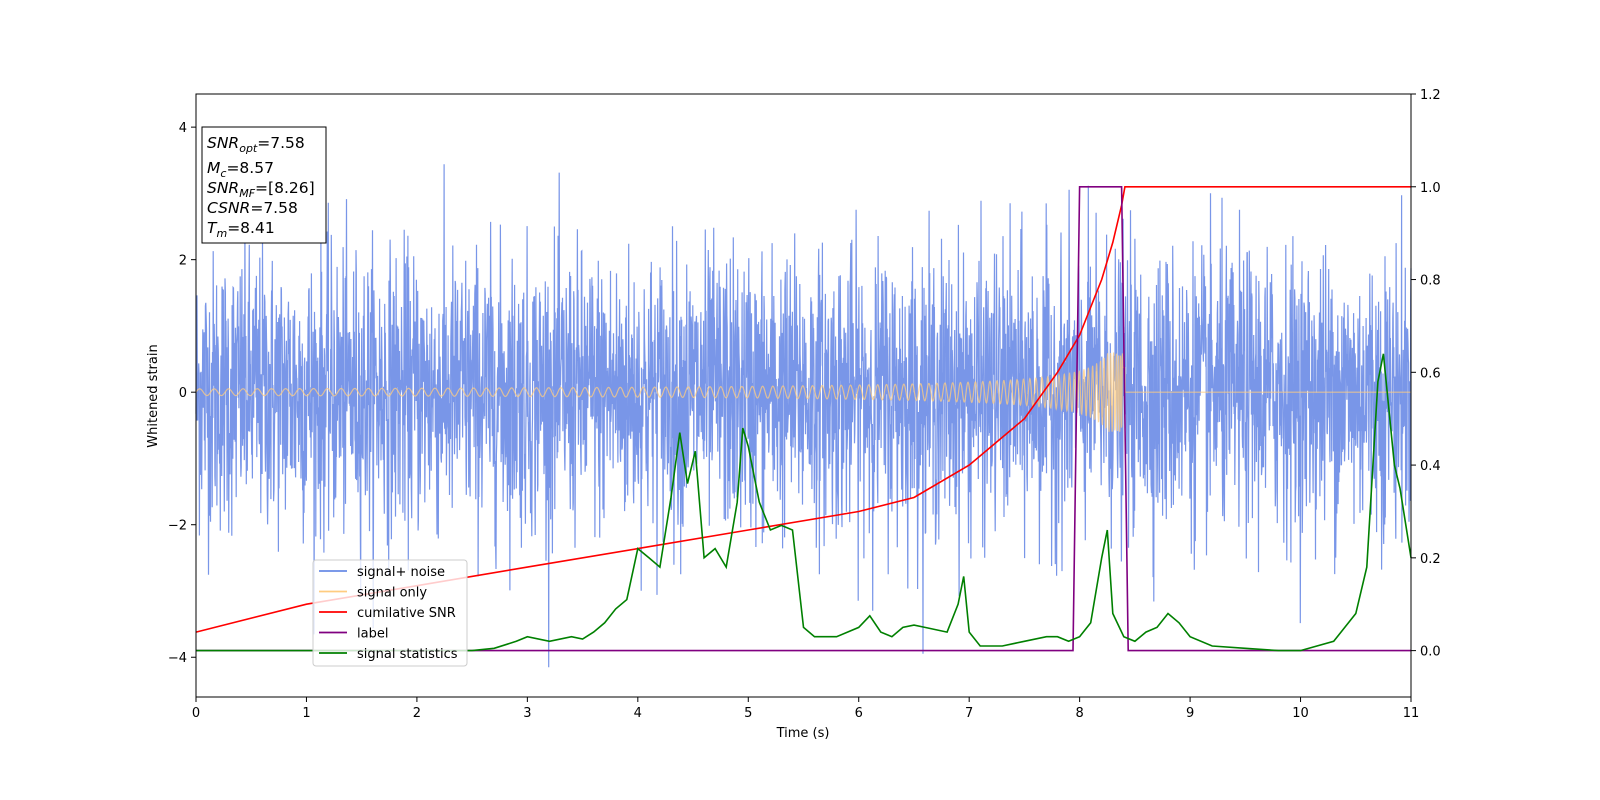 This screenshot has width=1600, height=800. Describe the element at coordinates (241, 229) in the screenshot. I see `annotation-tm: Tm=8.41` at that location.